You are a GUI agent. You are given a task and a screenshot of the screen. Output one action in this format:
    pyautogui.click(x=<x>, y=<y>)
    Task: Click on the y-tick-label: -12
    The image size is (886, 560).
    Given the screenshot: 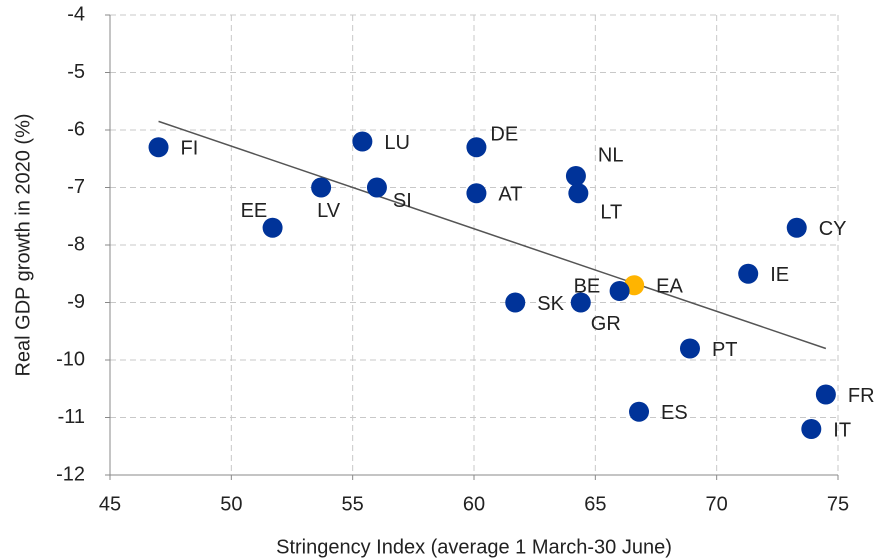 What is the action you would take?
    pyautogui.click(x=70, y=474)
    